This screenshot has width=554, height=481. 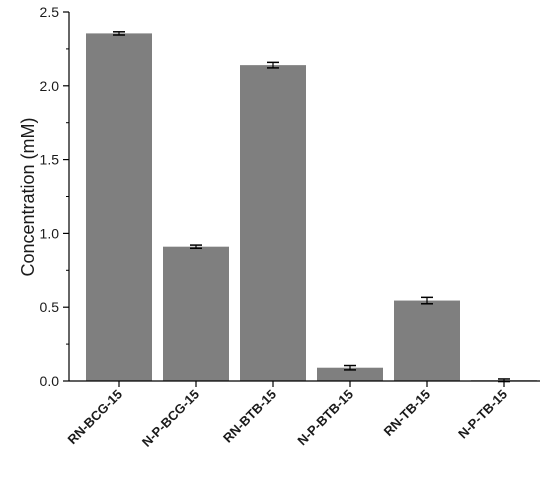 What do you see at coordinates (170, 418) in the screenshot?
I see `x-tick-label: N-P-BCG-15` at bounding box center [170, 418].